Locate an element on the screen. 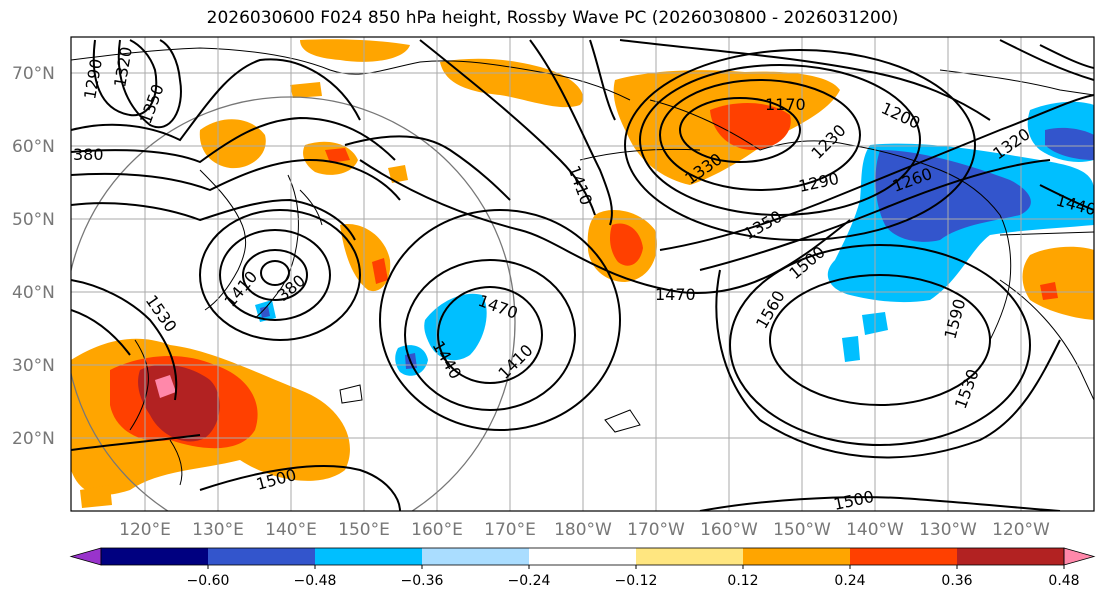 This screenshot has width=1105, height=604. colorbar-extend-low is located at coordinates (85, 556).